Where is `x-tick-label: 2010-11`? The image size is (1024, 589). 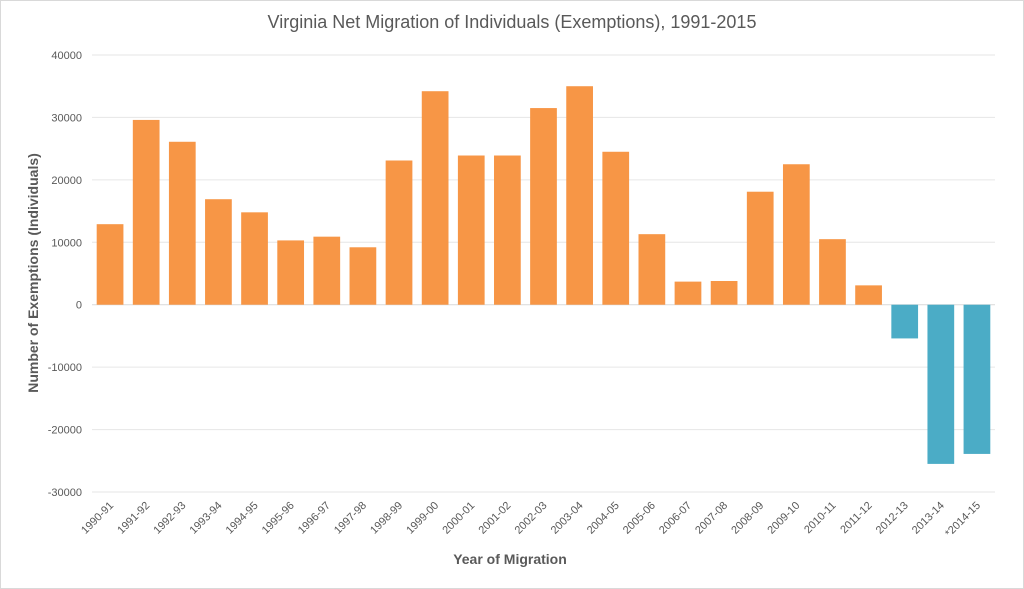 x-tick-label: 2010-11 is located at coordinates (820, 518).